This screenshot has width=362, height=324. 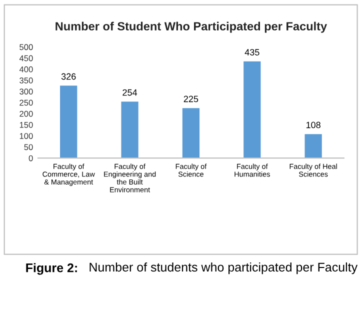 What do you see at coordinates (252, 52) in the screenshot?
I see `data-label: 435` at bounding box center [252, 52].